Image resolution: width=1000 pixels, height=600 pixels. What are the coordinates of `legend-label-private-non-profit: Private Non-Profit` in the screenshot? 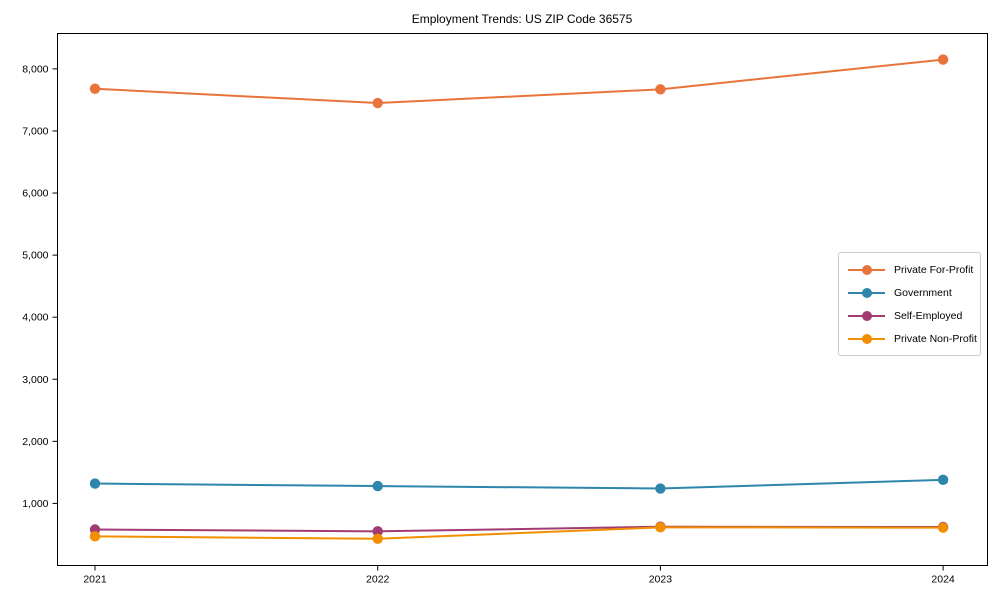 It's located at (935, 338).